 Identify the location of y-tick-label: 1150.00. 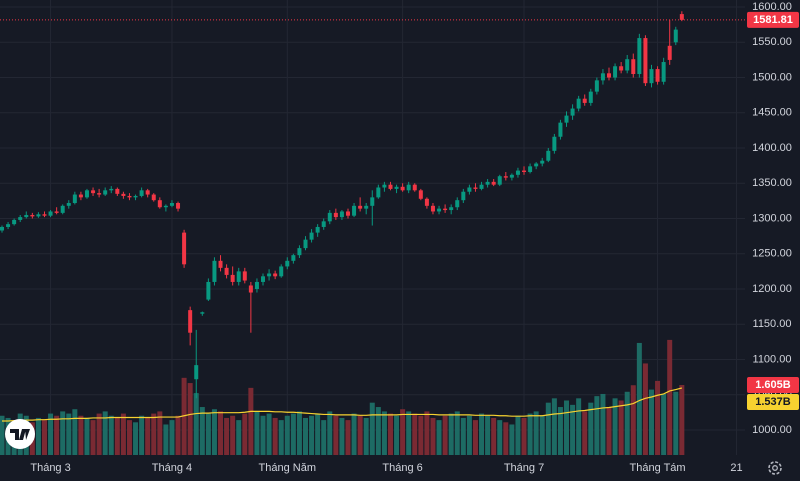
(772, 324).